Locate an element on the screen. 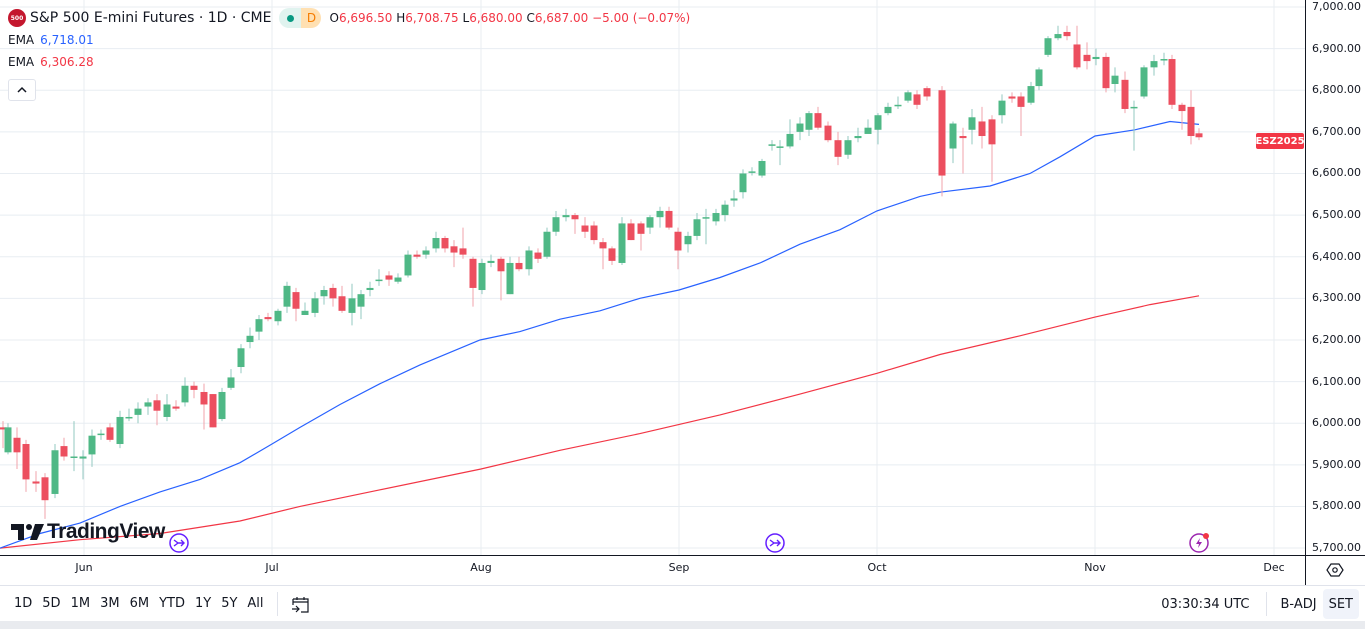 This screenshot has height=629, width=1365. range-button-1m: 1M is located at coordinates (80, 603).